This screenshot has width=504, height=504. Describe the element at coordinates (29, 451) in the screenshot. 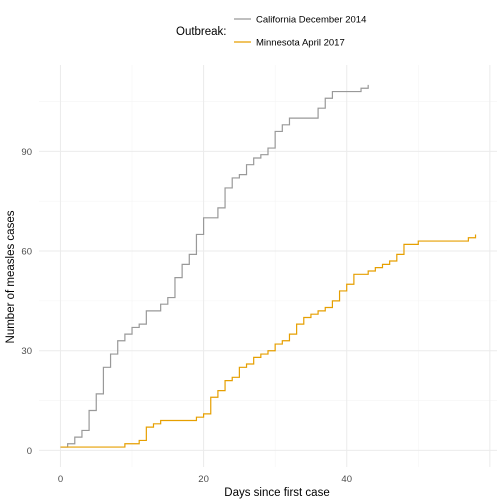

I see `y-tick-label: 0` at that location.